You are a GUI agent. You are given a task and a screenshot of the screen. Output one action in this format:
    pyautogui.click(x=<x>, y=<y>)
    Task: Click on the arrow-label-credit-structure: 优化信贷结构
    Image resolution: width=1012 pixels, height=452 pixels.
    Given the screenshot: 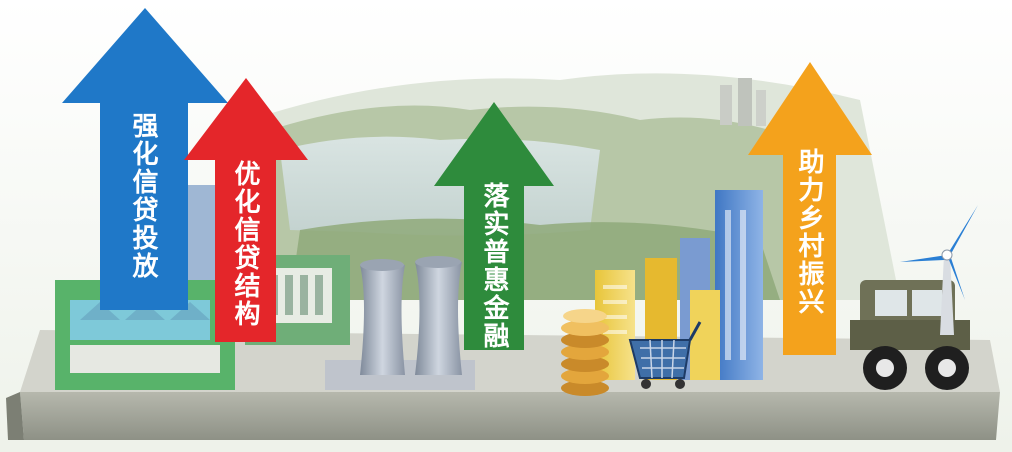 What is the action you would take?
    pyautogui.click(x=245, y=244)
    